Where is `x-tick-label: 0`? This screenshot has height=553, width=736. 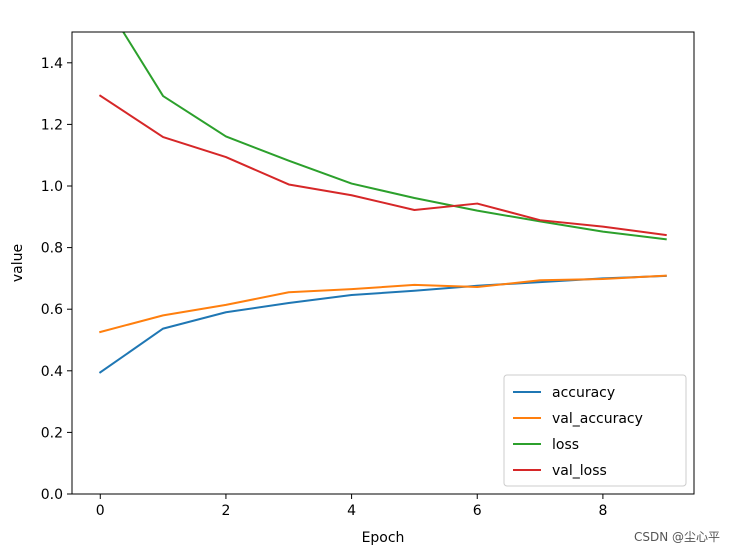 x-tick-label: 0 is located at coordinates (100, 511).